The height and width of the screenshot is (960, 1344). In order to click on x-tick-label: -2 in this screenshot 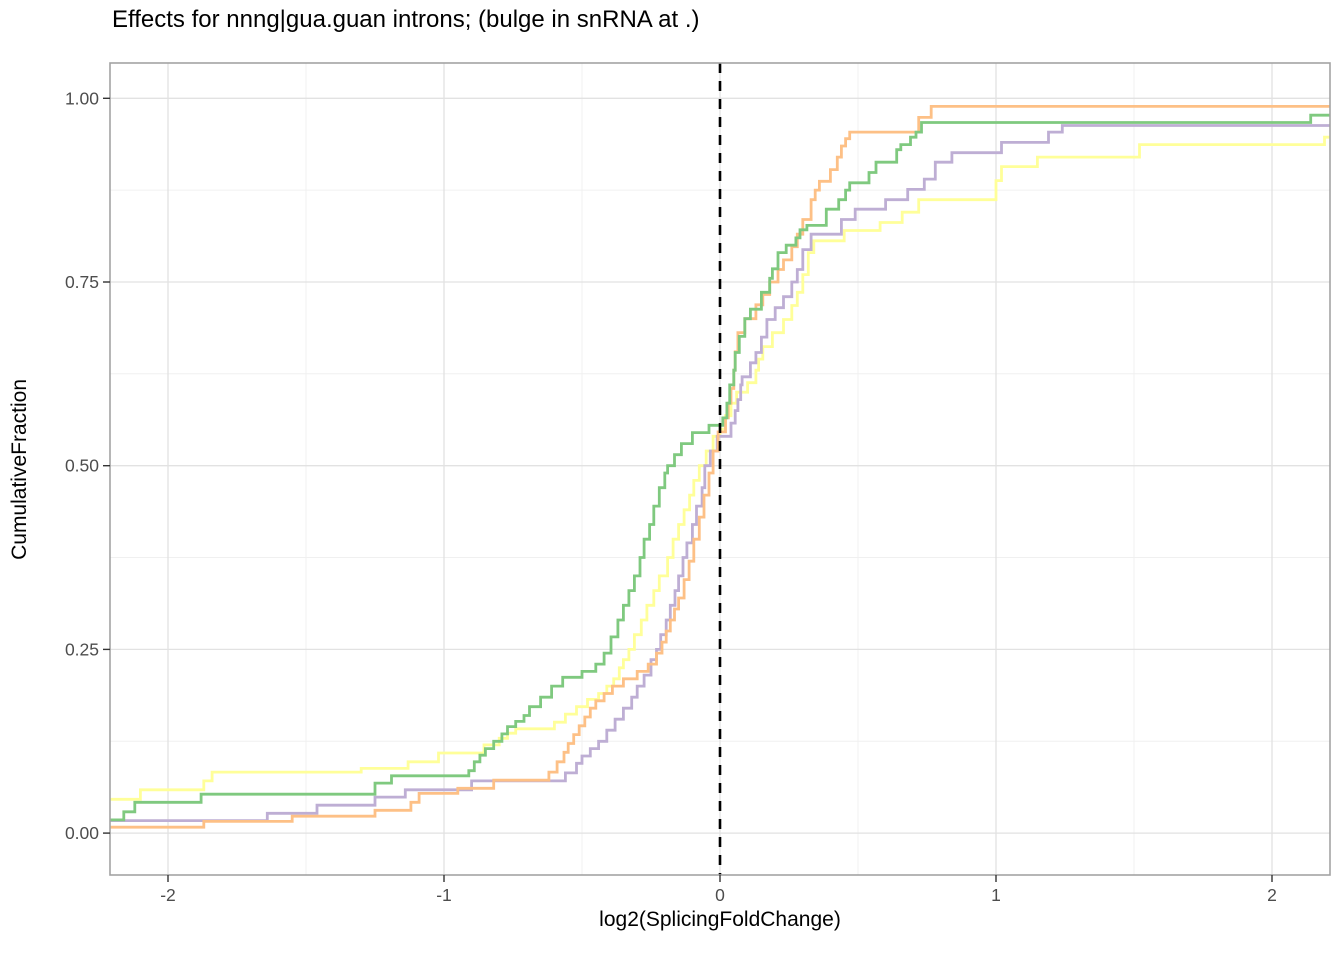, I will do `click(168, 895)`.